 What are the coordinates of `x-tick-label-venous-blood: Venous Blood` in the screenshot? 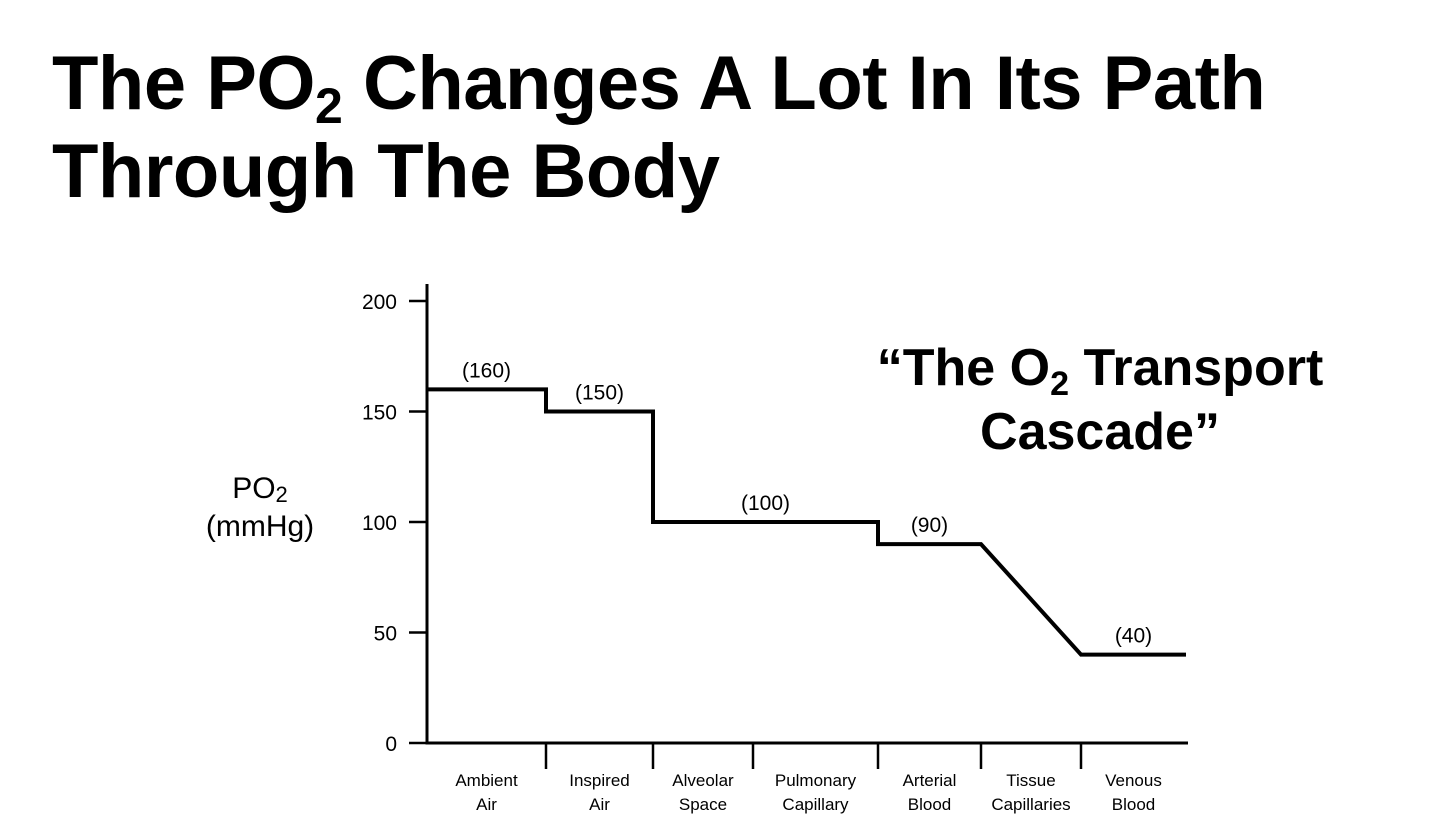 It's located at (1133, 792).